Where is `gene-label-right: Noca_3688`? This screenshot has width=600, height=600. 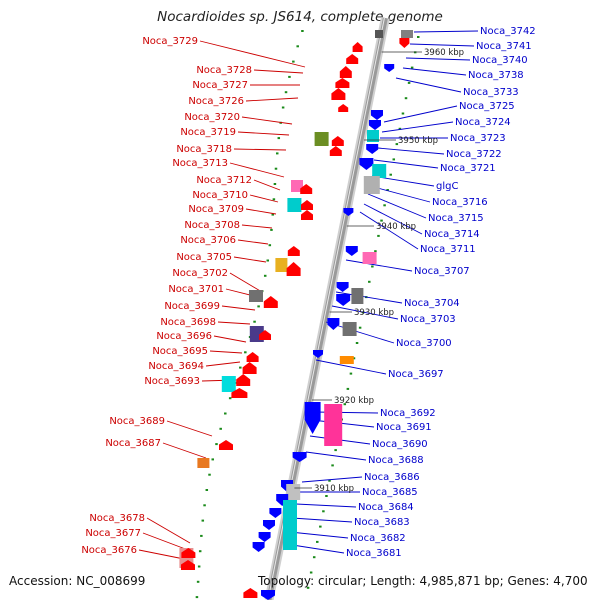
gene-label-right: Noca_3688 is located at coordinates (396, 460).